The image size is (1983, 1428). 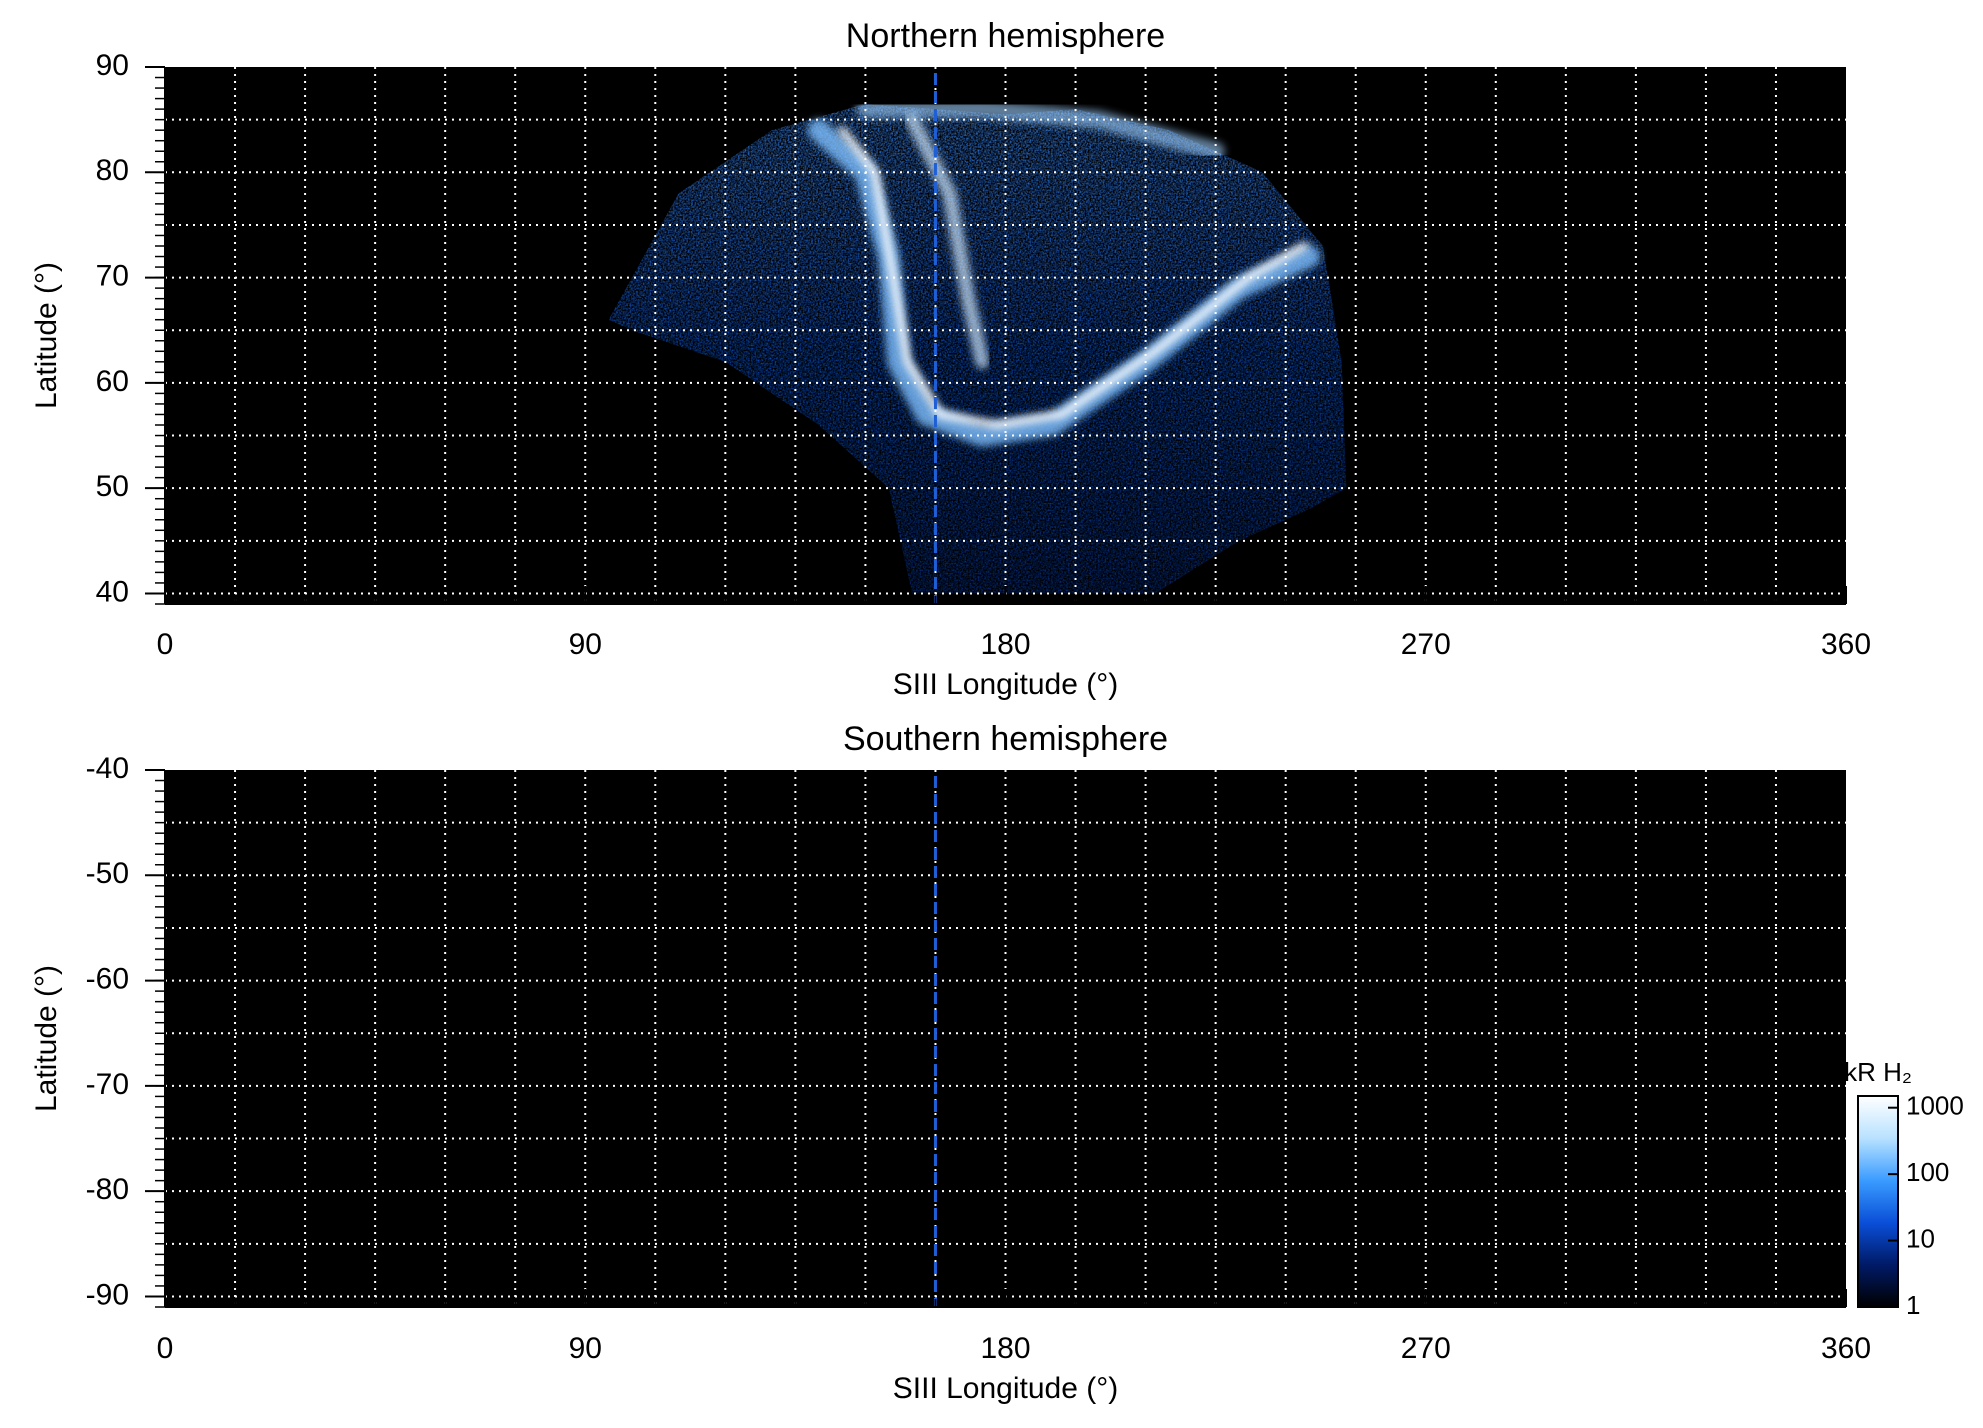 I want to click on y-tick-label: -90, so click(x=107, y=1294).